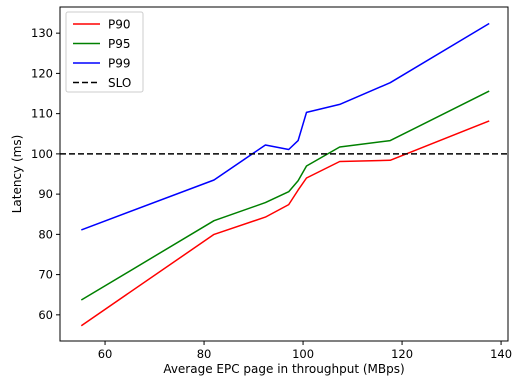 The height and width of the screenshot is (379, 512). I want to click on y-tick-label: 120, so click(42, 73).